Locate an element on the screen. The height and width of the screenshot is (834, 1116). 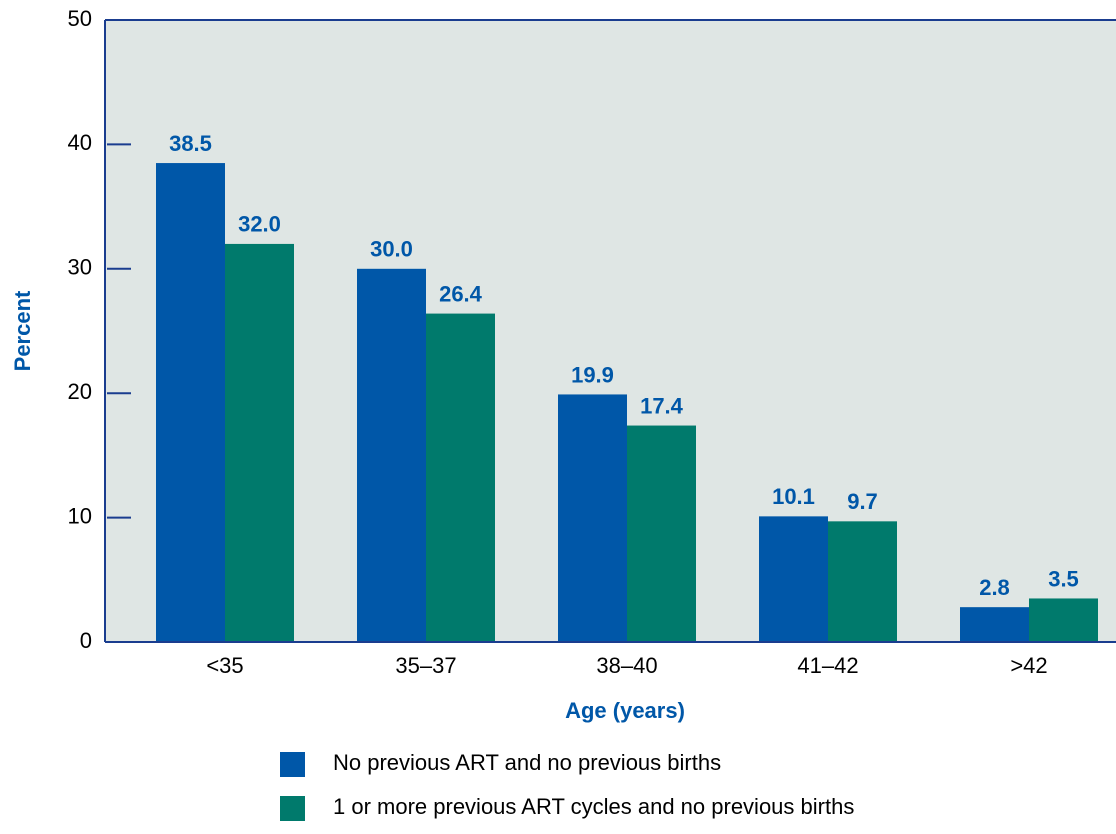
y-tick-label: 0 is located at coordinates (86, 640).